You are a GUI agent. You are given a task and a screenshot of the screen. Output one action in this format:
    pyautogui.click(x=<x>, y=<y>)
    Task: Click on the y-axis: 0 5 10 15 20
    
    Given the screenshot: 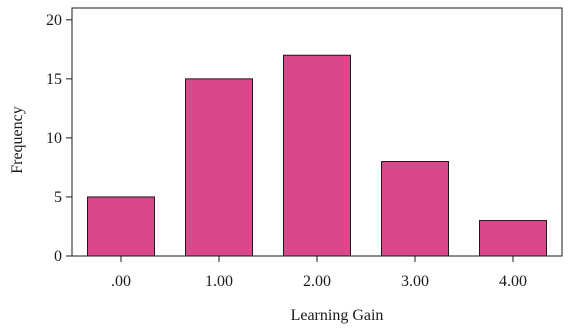 What is the action you would take?
    pyautogui.click(x=59, y=138)
    